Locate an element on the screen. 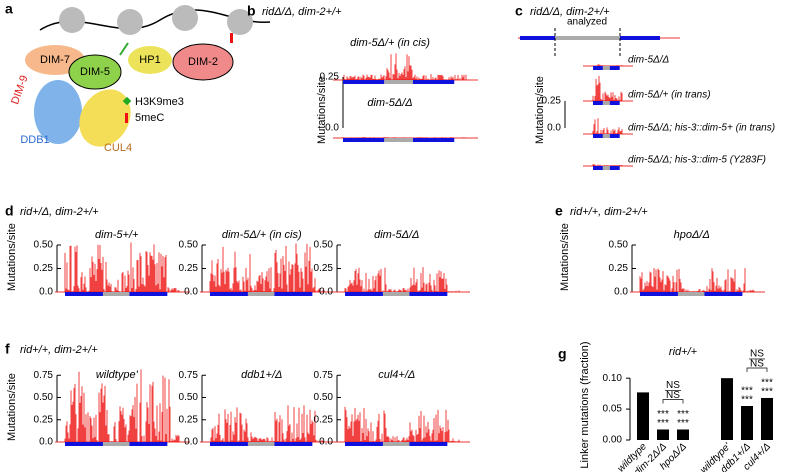 The height and width of the screenshot is (472, 800). protein-label: DDB1 is located at coordinates (34, 140).